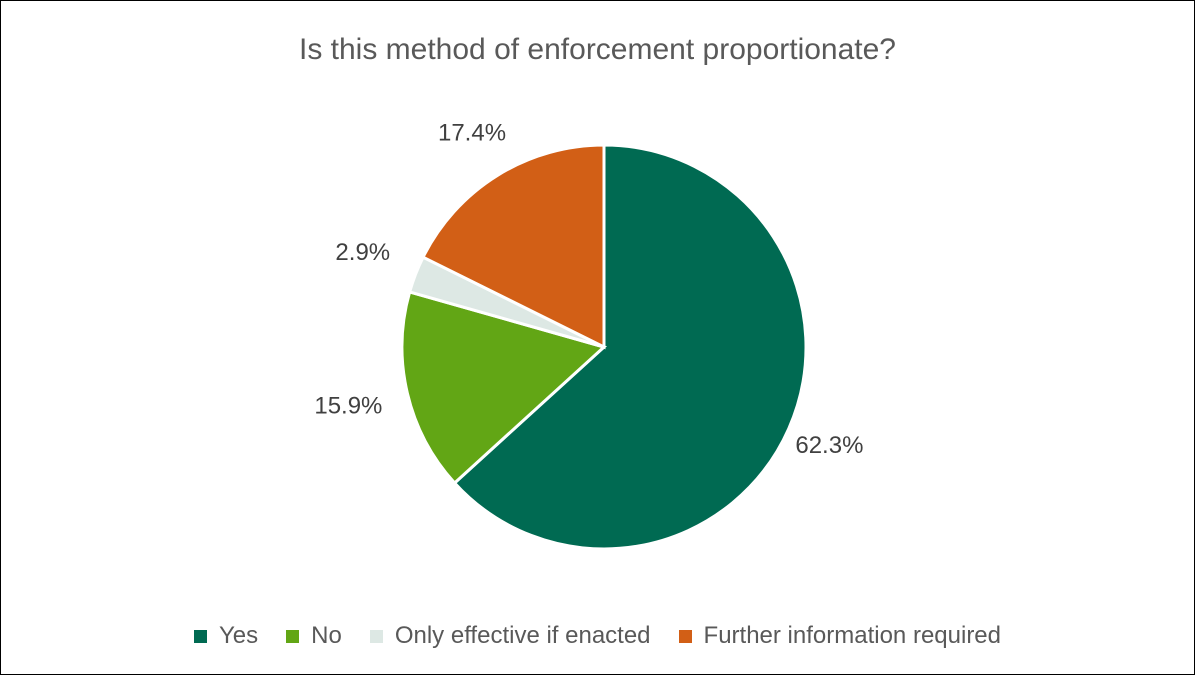  I want to click on pie-slice-no, so click(504, 388).